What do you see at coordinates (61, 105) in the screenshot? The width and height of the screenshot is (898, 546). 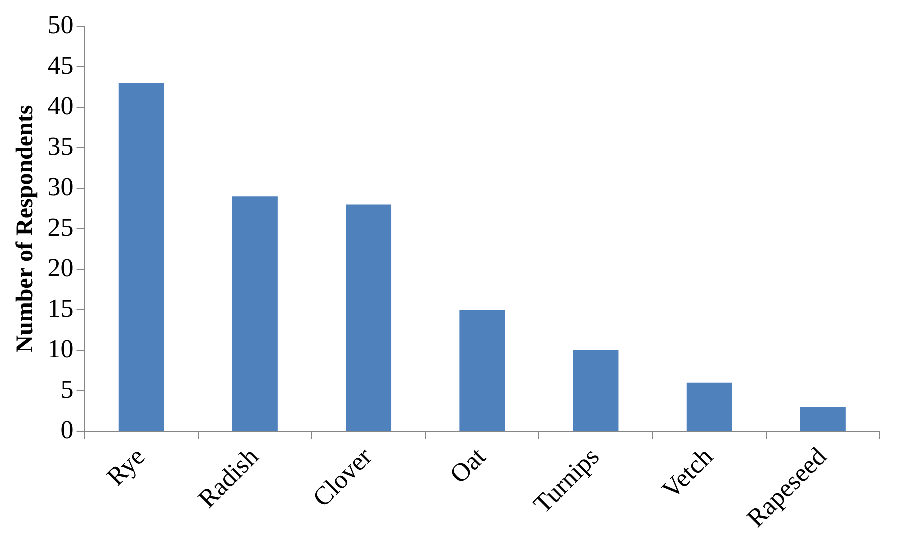 I see `y-tick-label: 40` at bounding box center [61, 105].